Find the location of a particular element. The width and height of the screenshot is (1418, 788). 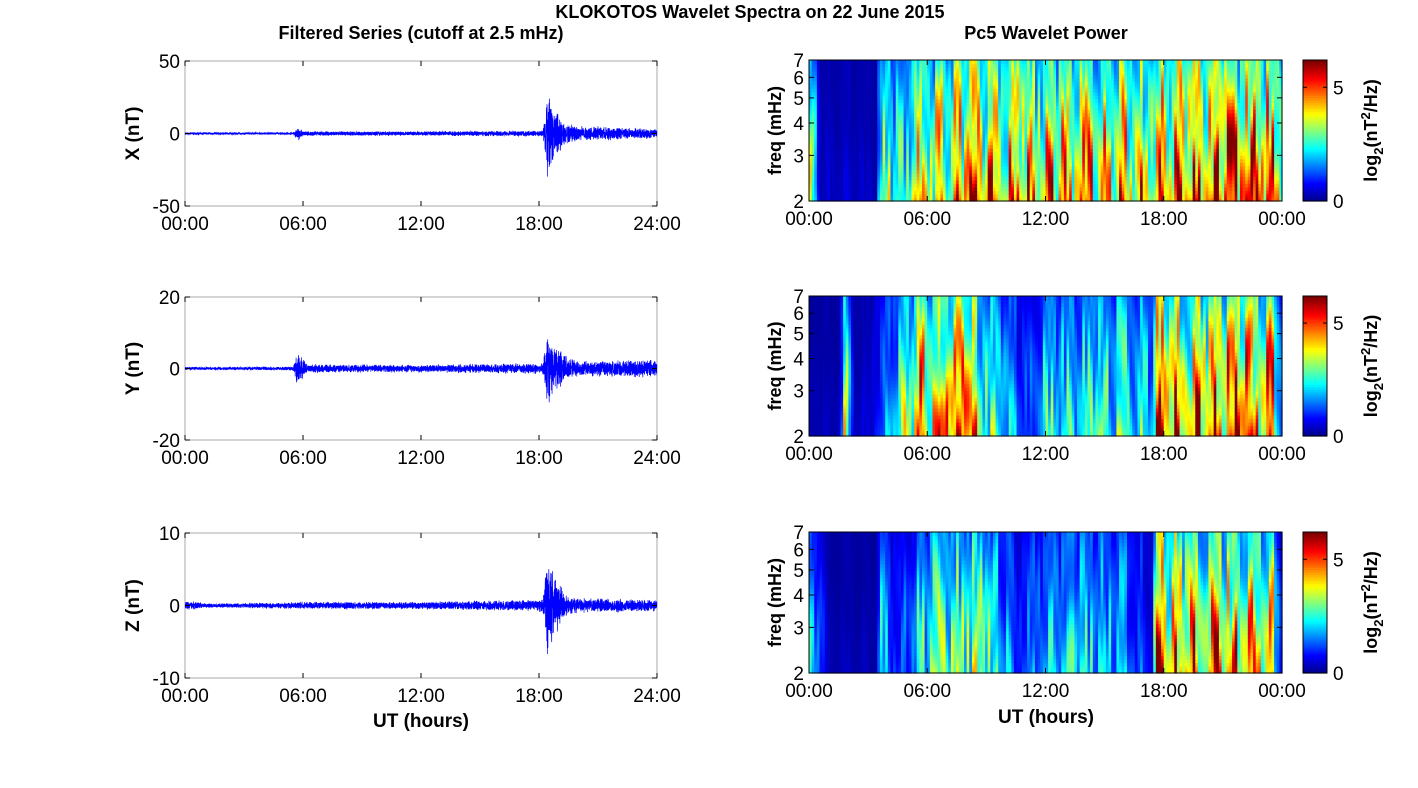

y-axis-label: Y (nT) is located at coordinates (133, 368).